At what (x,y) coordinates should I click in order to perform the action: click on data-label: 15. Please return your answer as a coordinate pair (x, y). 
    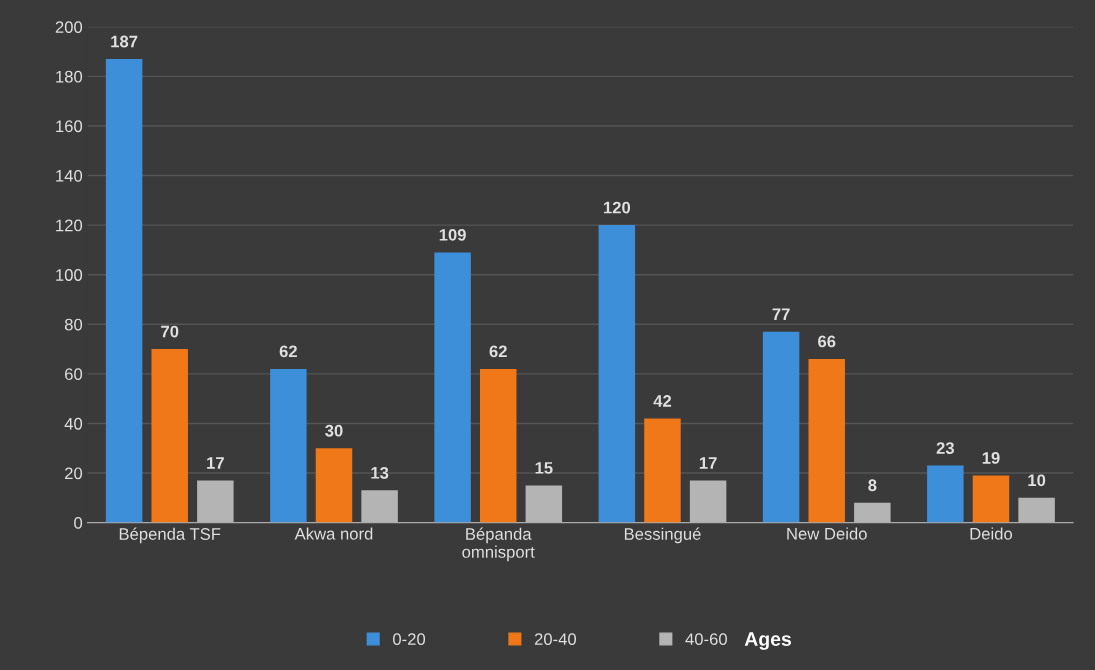
    Looking at the image, I should click on (544, 468).